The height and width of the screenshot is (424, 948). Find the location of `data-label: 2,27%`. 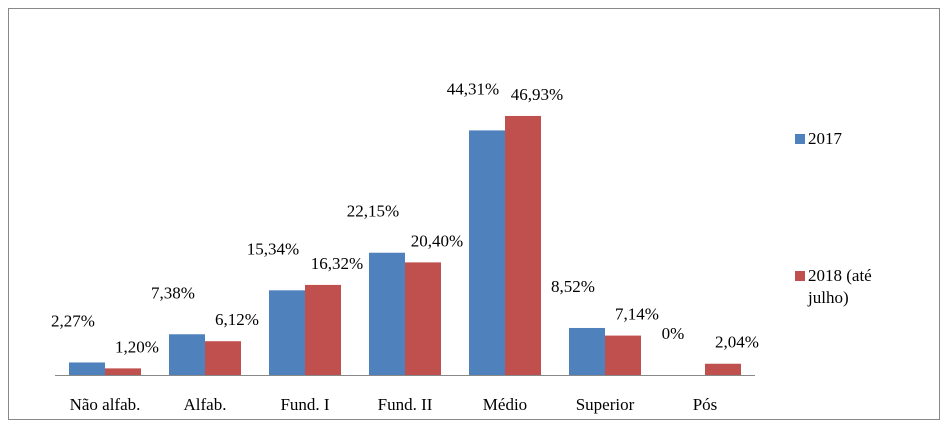

data-label: 2,27% is located at coordinates (73, 320).